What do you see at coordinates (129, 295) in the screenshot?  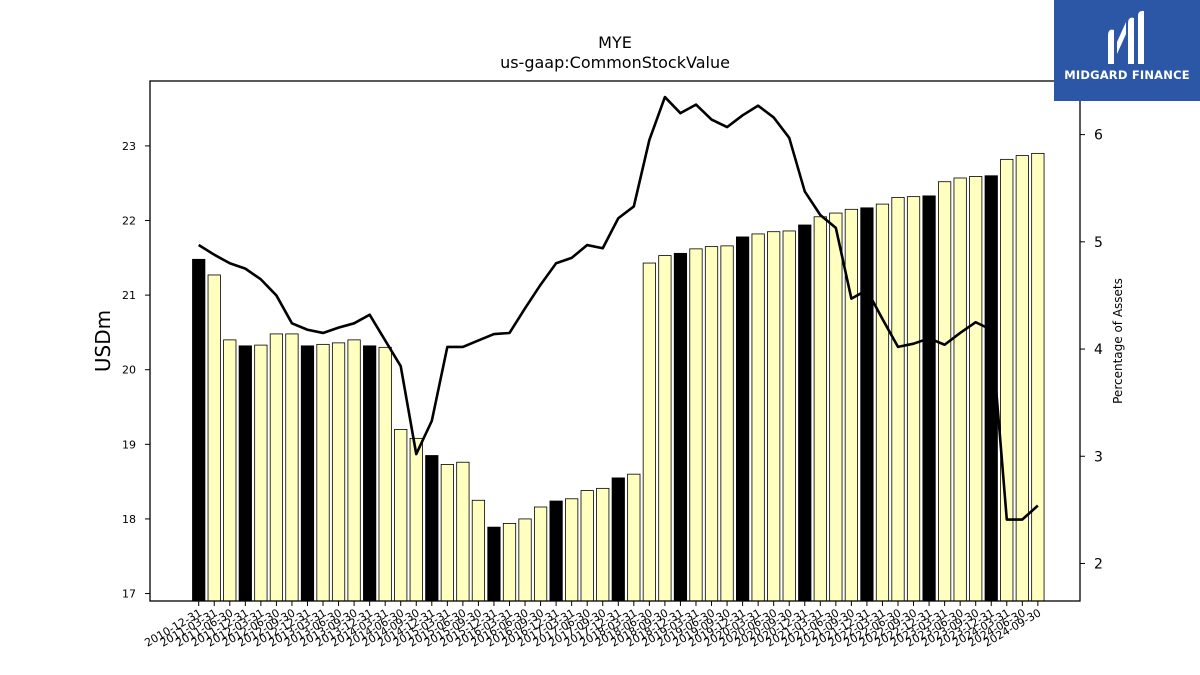 I see `y-tick-label: 21` at bounding box center [129, 295].